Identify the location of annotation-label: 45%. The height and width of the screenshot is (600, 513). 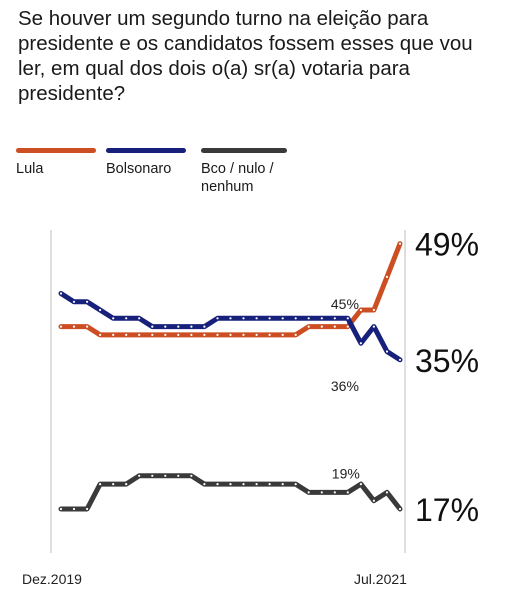
(345, 304).